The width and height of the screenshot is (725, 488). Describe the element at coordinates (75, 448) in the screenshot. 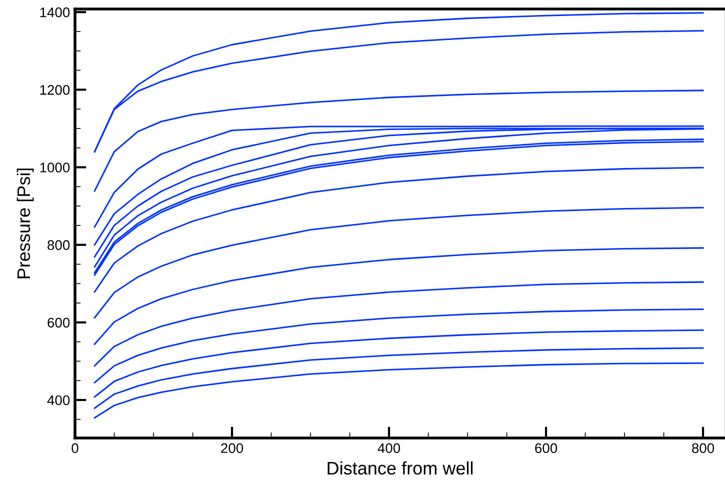

I see `x-tick-label: 0` at that location.